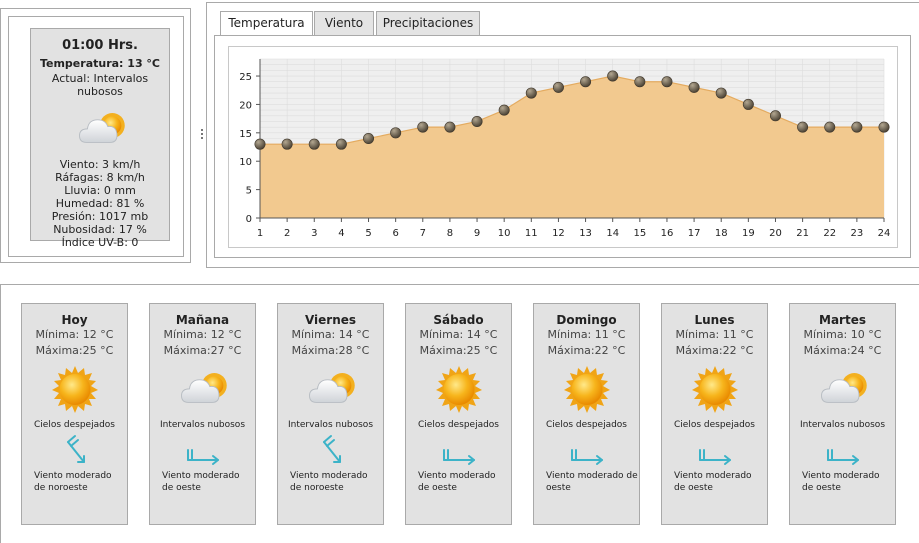 This screenshot has width=919, height=543. Describe the element at coordinates (586, 351) in the screenshot. I see `forecast-max: Máxima:22 °C` at that location.